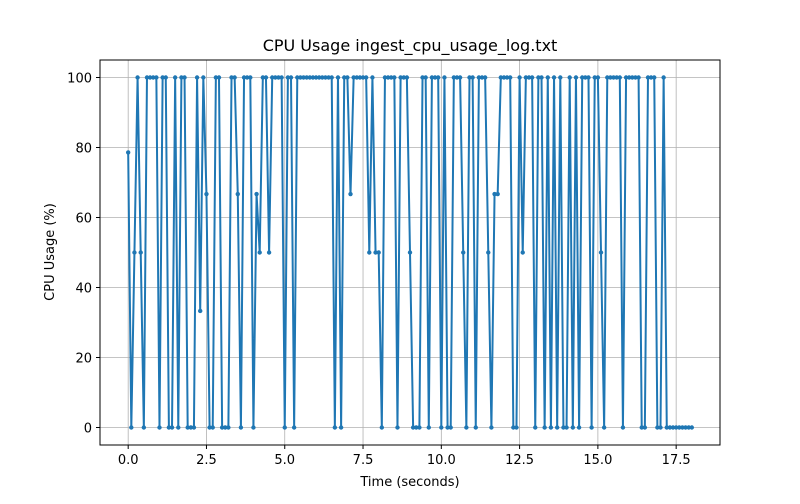  I want to click on x-tick-label: 2.5, so click(206, 460).